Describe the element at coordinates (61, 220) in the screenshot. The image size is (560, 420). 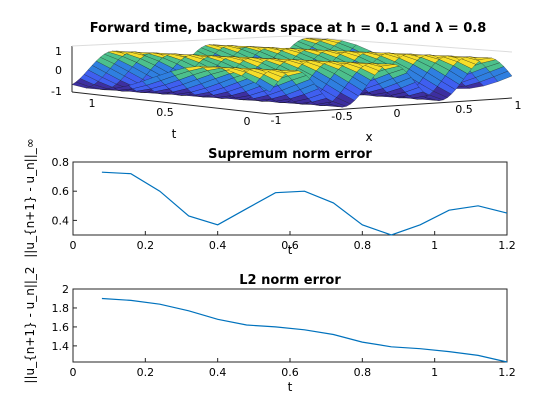
I see `y-tick-label: 0.4` at that location.